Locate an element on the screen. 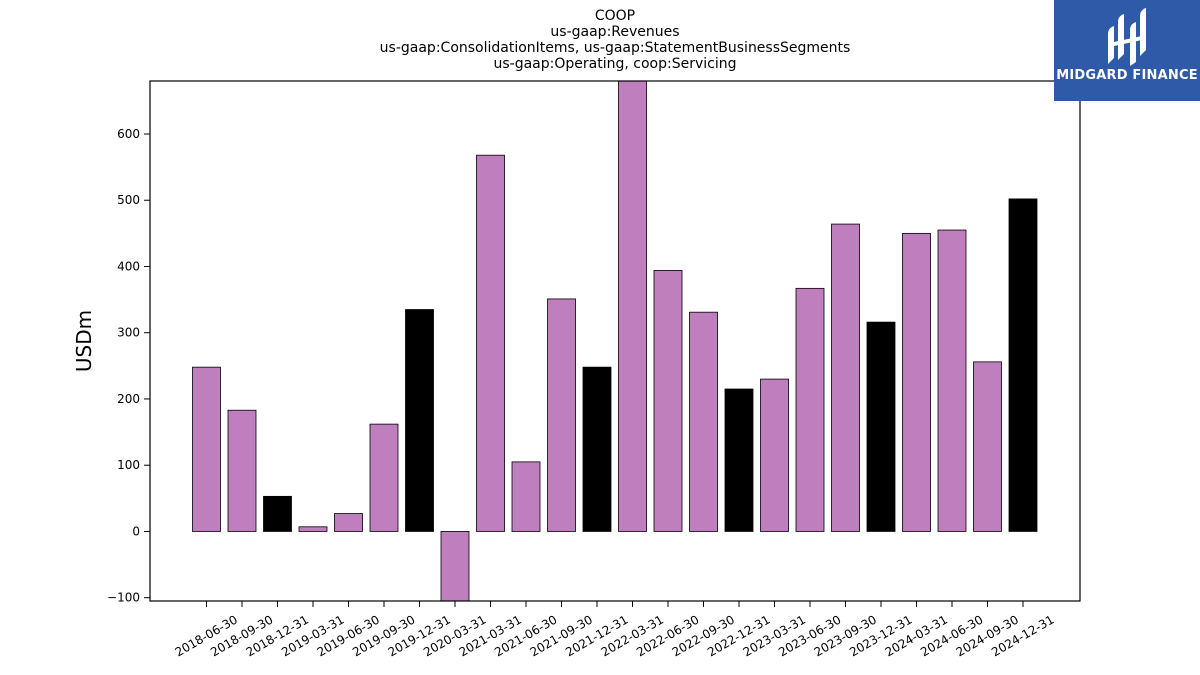 This screenshot has height=675, width=1200. y-axis-label: USDm is located at coordinates (84, 341).